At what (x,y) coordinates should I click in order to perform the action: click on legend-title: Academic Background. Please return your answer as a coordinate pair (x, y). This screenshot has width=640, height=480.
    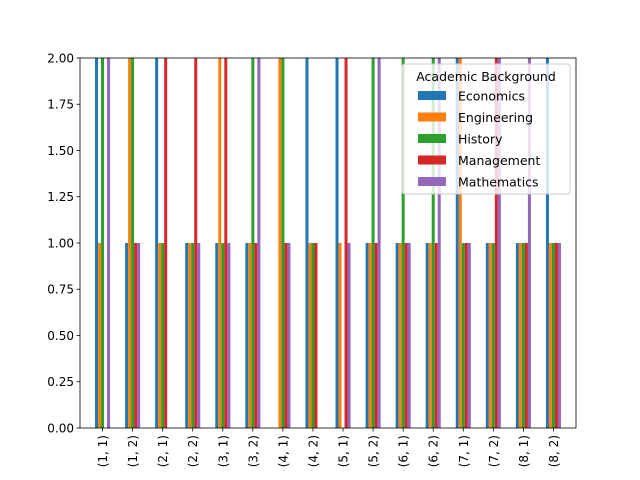
    Looking at the image, I should click on (486, 76).